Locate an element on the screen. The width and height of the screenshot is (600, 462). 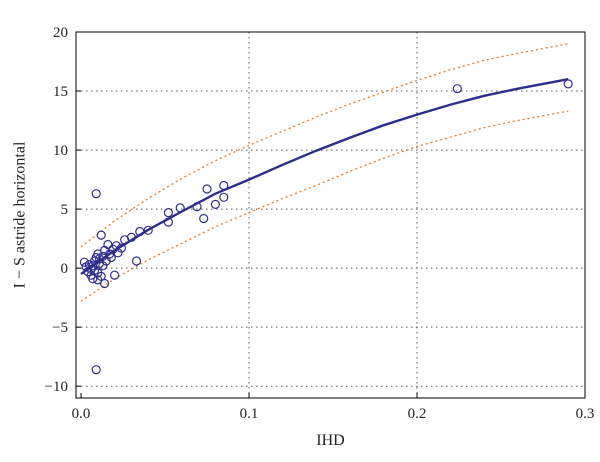
x-tick-labels: 0.0 0.1 0.2 0.3 is located at coordinates (333, 414).